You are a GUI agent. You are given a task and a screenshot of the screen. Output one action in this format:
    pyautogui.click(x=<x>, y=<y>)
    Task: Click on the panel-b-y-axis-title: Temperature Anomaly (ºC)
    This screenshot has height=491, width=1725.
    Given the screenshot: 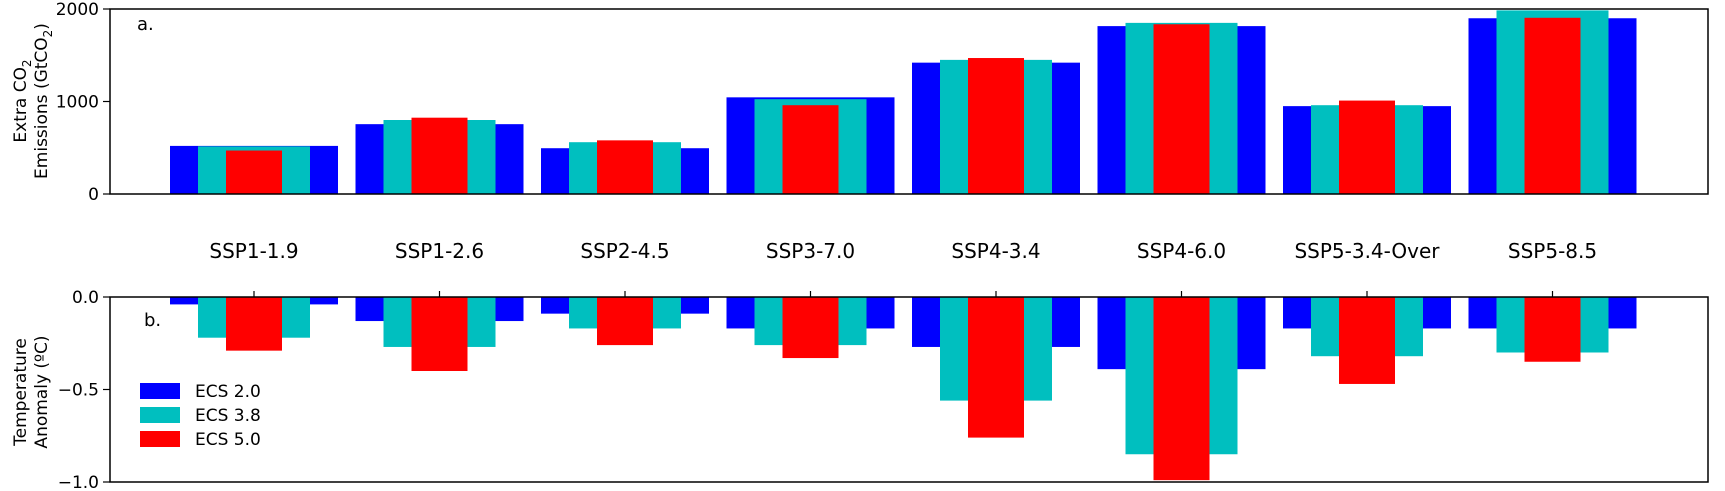 What is the action you would take?
    pyautogui.click(x=31, y=391)
    